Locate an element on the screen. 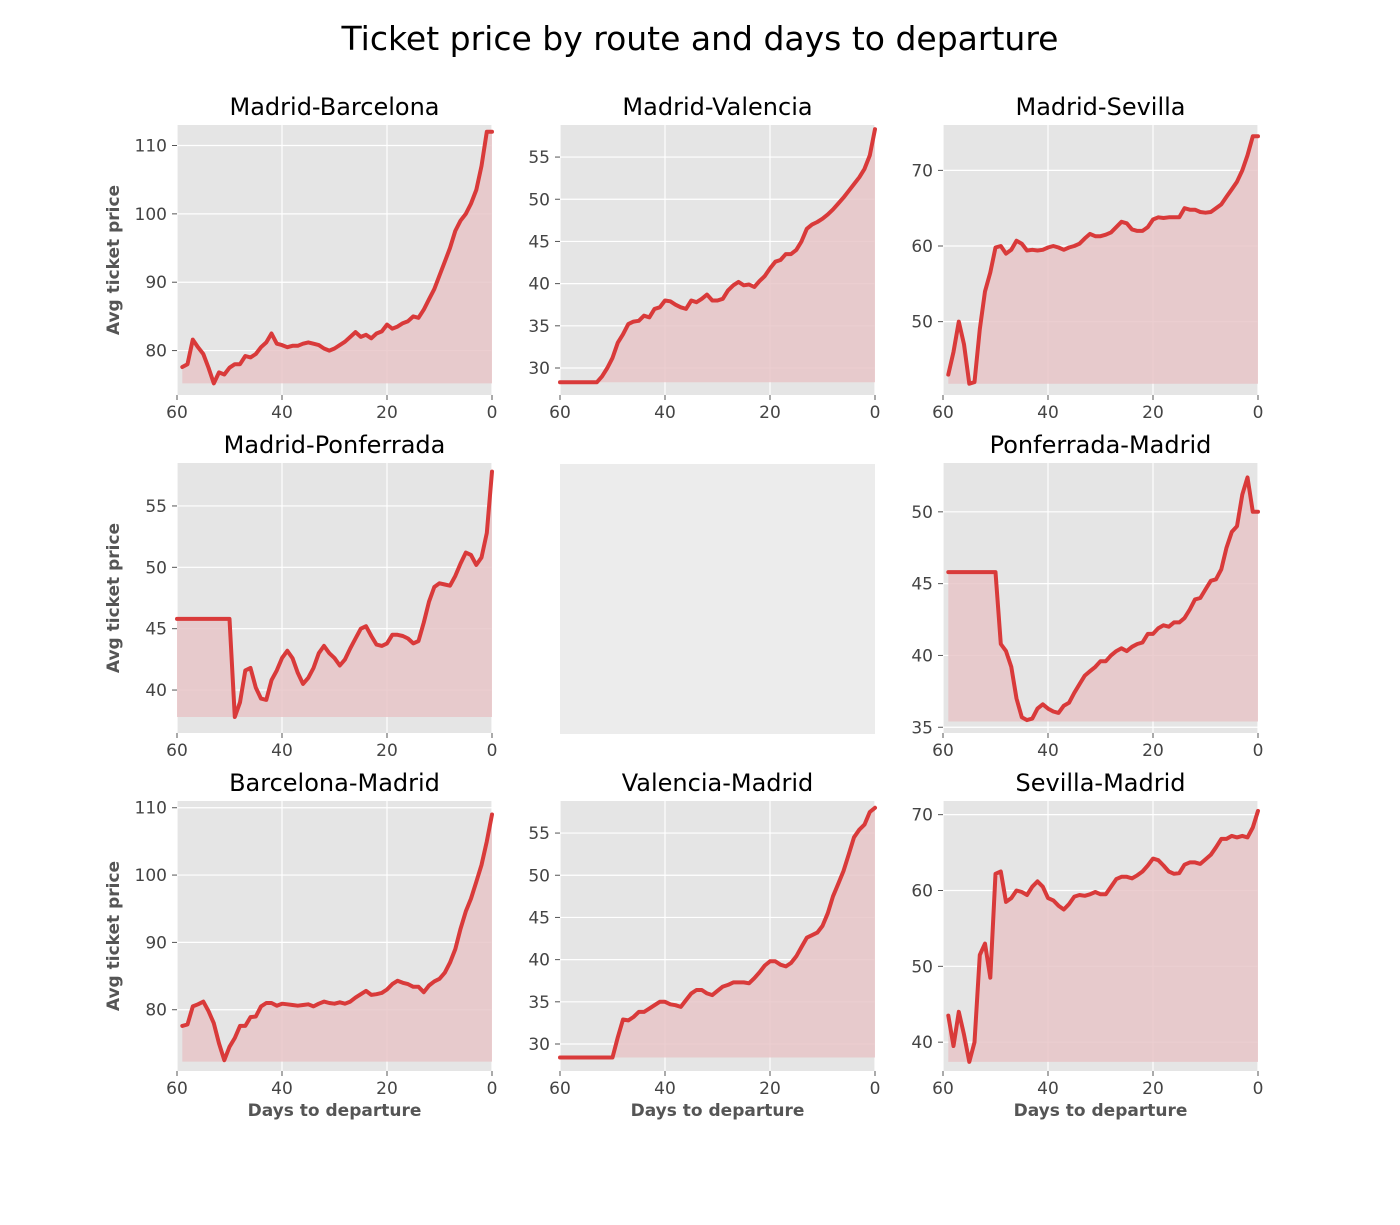 This screenshot has width=1400, height=1225. subplot-panel: 60 40 20 0 50 60 70 Madrid-Sevilla is located at coordinates (1087, 258).